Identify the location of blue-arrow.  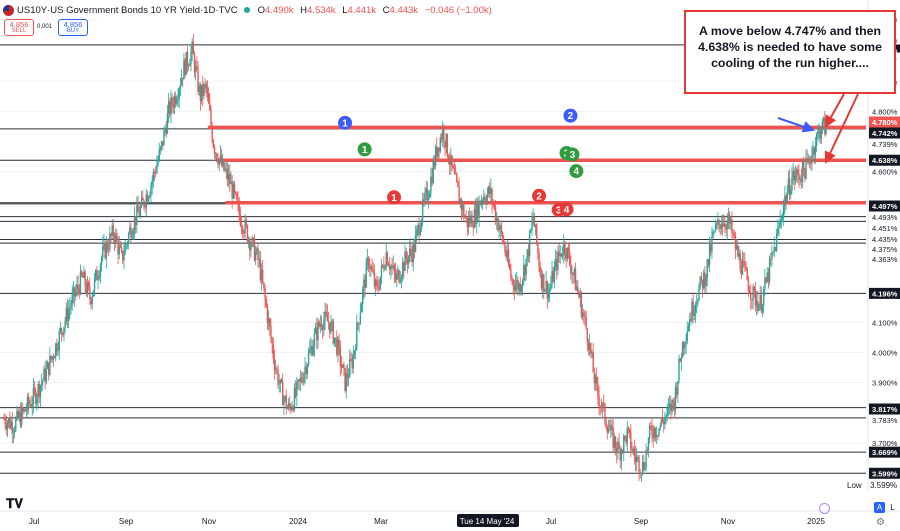
(796, 125).